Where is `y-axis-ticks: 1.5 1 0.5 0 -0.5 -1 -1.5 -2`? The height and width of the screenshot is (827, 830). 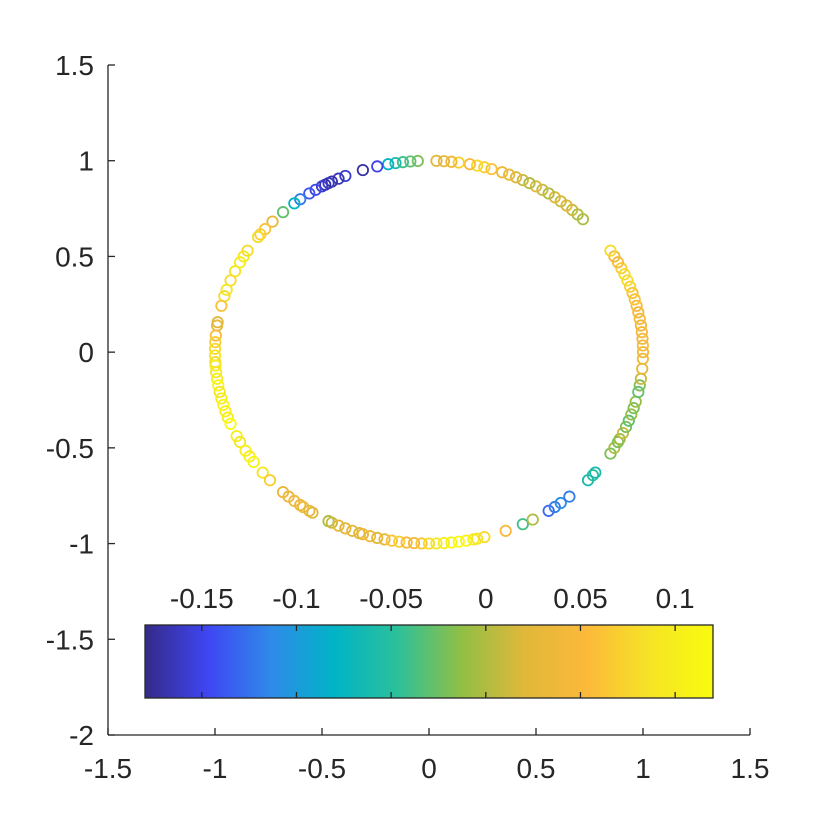
y-axis-ticks: 1.5 1 0.5 0 -0.5 -1 -1.5 -2 is located at coordinates (80, 400).